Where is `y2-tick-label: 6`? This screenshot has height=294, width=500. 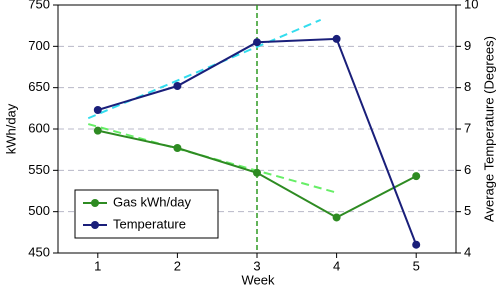 y2-tick-label: 6 is located at coordinates (467, 169).